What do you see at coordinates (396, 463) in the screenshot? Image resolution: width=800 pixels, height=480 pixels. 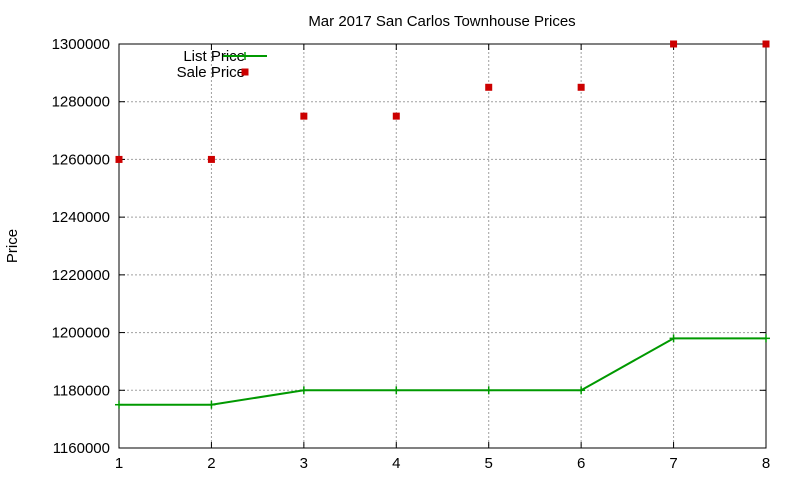 I see `x-tick-label: 4` at bounding box center [396, 463].